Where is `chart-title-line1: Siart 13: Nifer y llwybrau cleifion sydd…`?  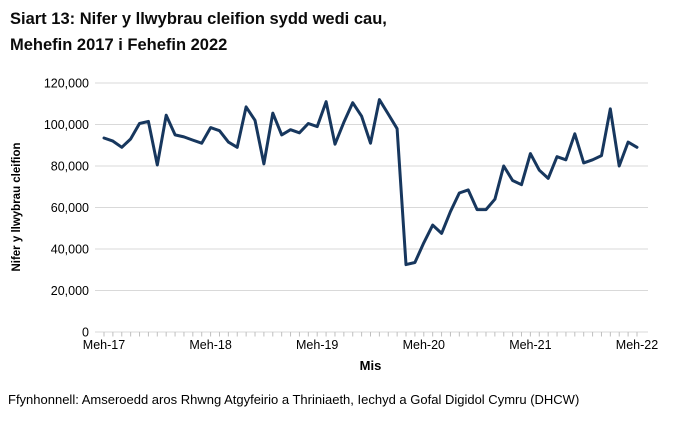
chart-title-line1: Siart 13: Nifer y llwybrau cleifion sydd… is located at coordinates (198, 19).